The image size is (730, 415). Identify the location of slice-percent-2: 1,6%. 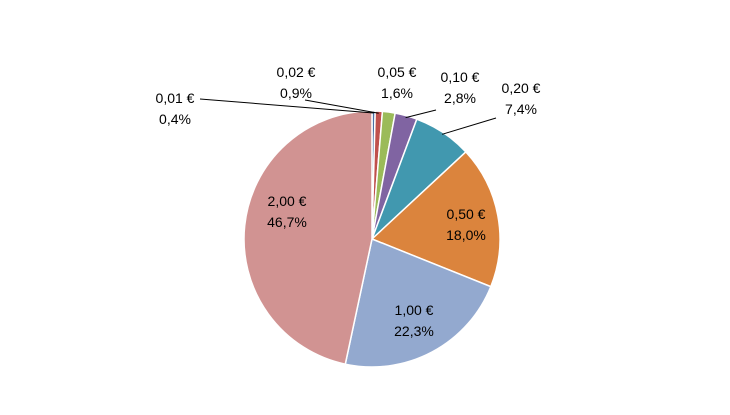
(397, 93).